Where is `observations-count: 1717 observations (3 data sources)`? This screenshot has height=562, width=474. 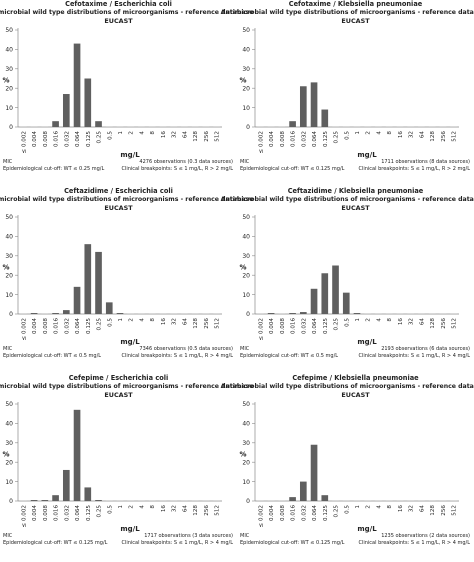
observations-count: 1717 observations (3 data sources) is located at coordinates (188, 536).